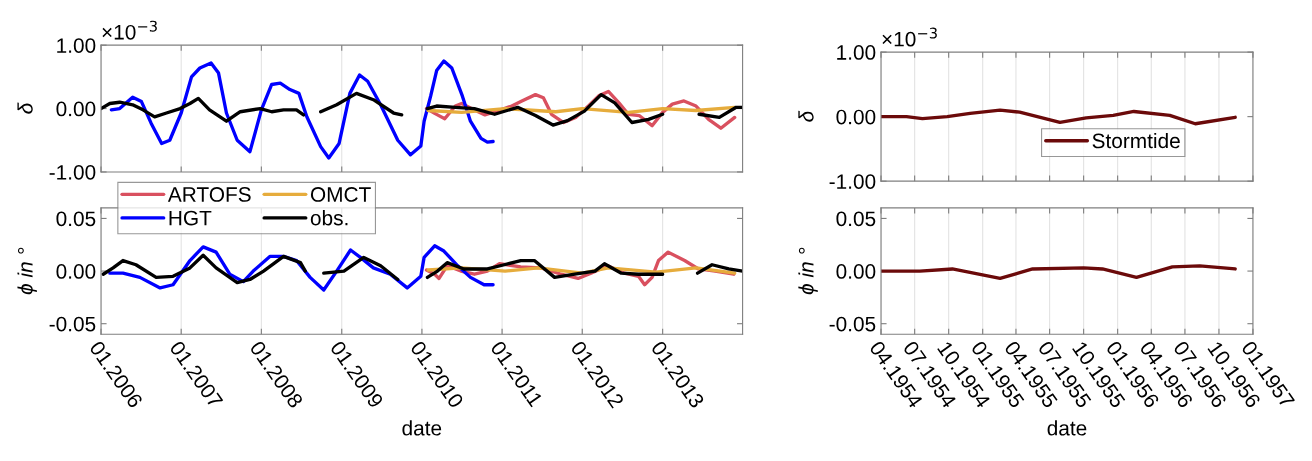 The height and width of the screenshot is (461, 1312). I want to click on legend-label: Stormtide, so click(1136, 140).